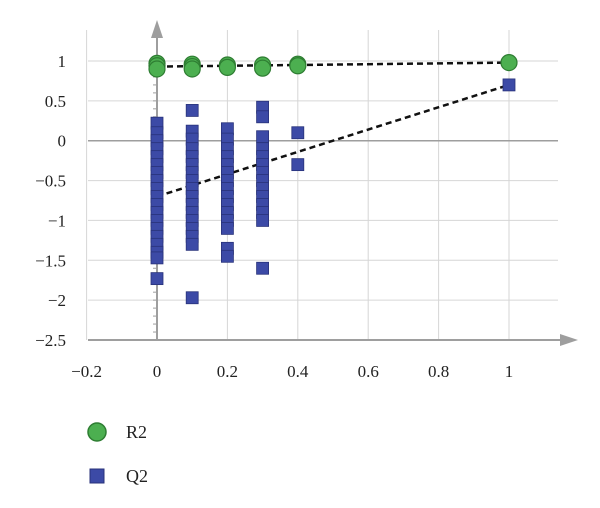 The image size is (600, 508). What do you see at coordinates (97, 432) in the screenshot?
I see `legend-r2-marker` at bounding box center [97, 432].